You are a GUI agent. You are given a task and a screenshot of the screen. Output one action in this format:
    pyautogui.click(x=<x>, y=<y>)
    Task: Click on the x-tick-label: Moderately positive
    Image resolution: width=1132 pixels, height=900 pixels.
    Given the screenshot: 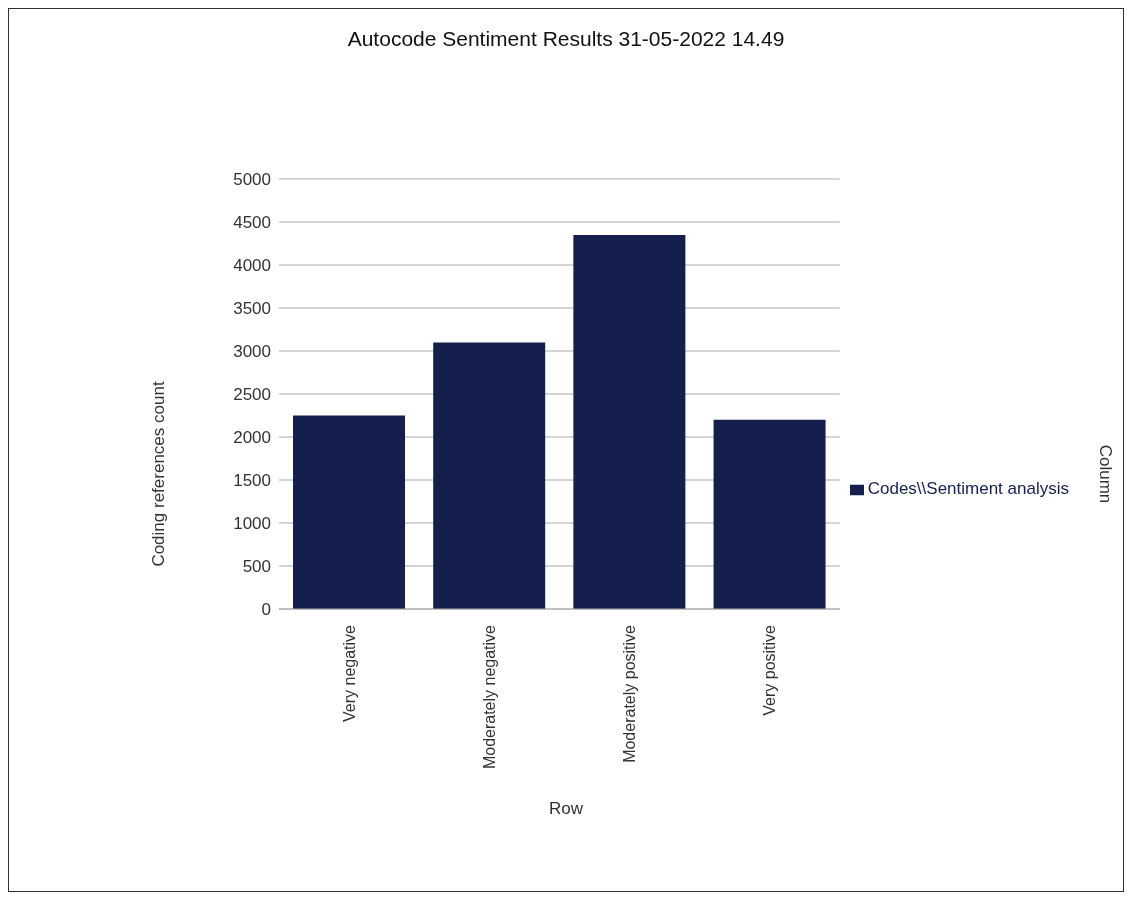 What is the action you would take?
    pyautogui.click(x=629, y=693)
    